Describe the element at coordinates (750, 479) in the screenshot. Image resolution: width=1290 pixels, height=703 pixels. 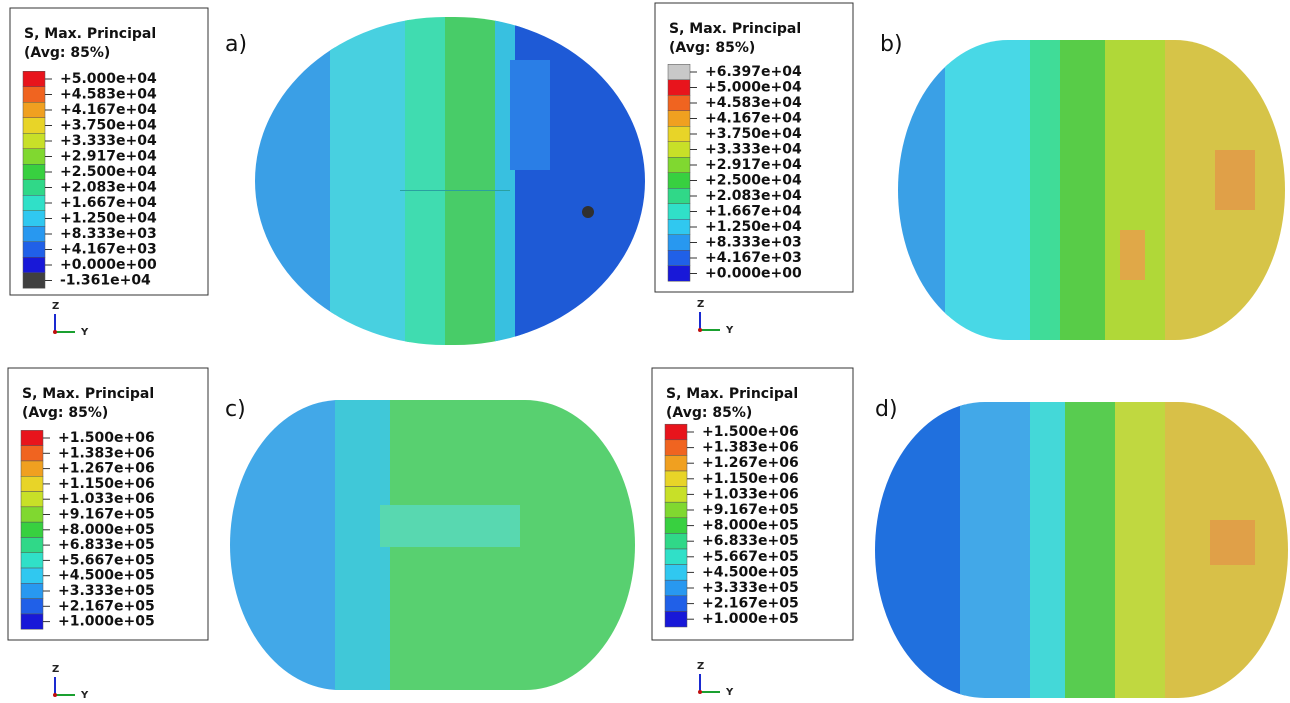
I see `legend-label: +1.150e+06` at that location.